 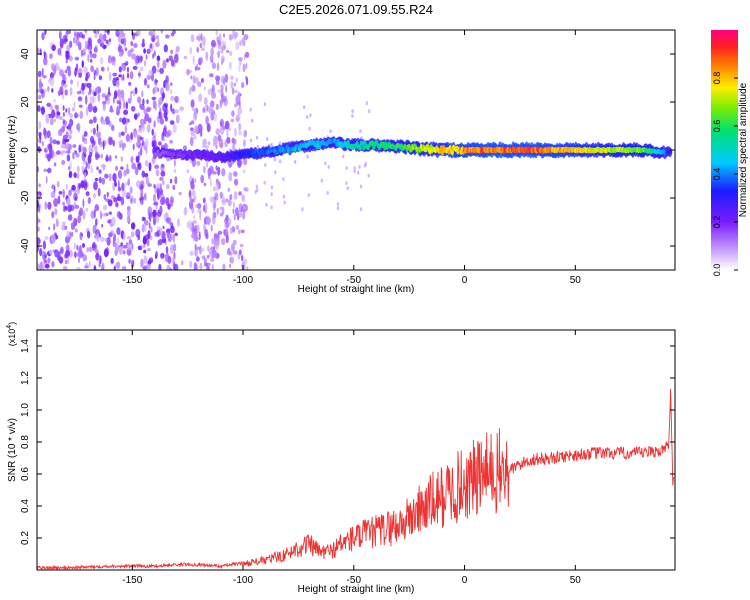 I want to click on y-tick-label: 0, so click(x=25, y=150).